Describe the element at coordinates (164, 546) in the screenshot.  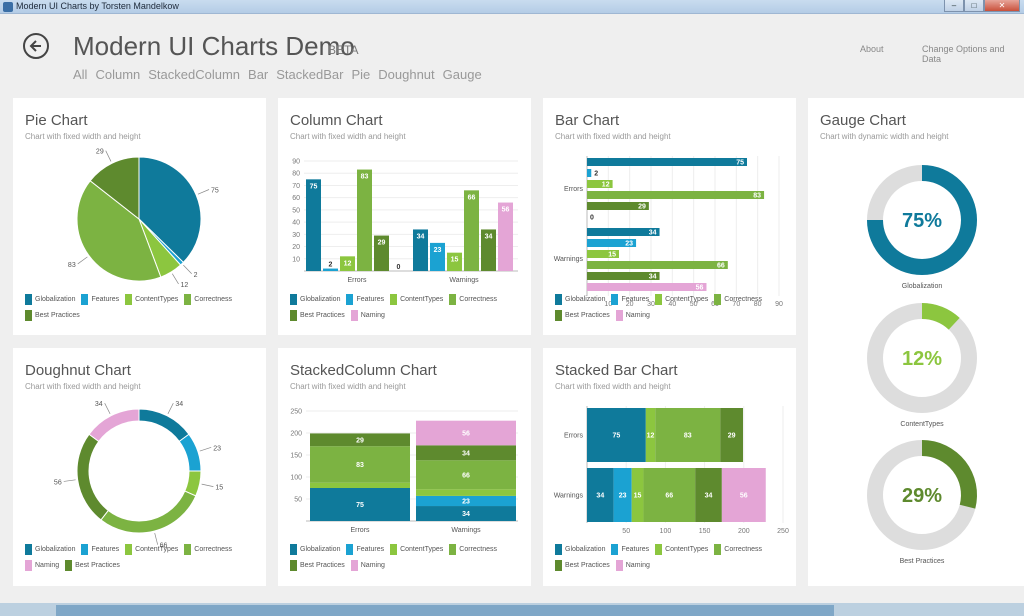
I see `slice-label: 66` at that location.